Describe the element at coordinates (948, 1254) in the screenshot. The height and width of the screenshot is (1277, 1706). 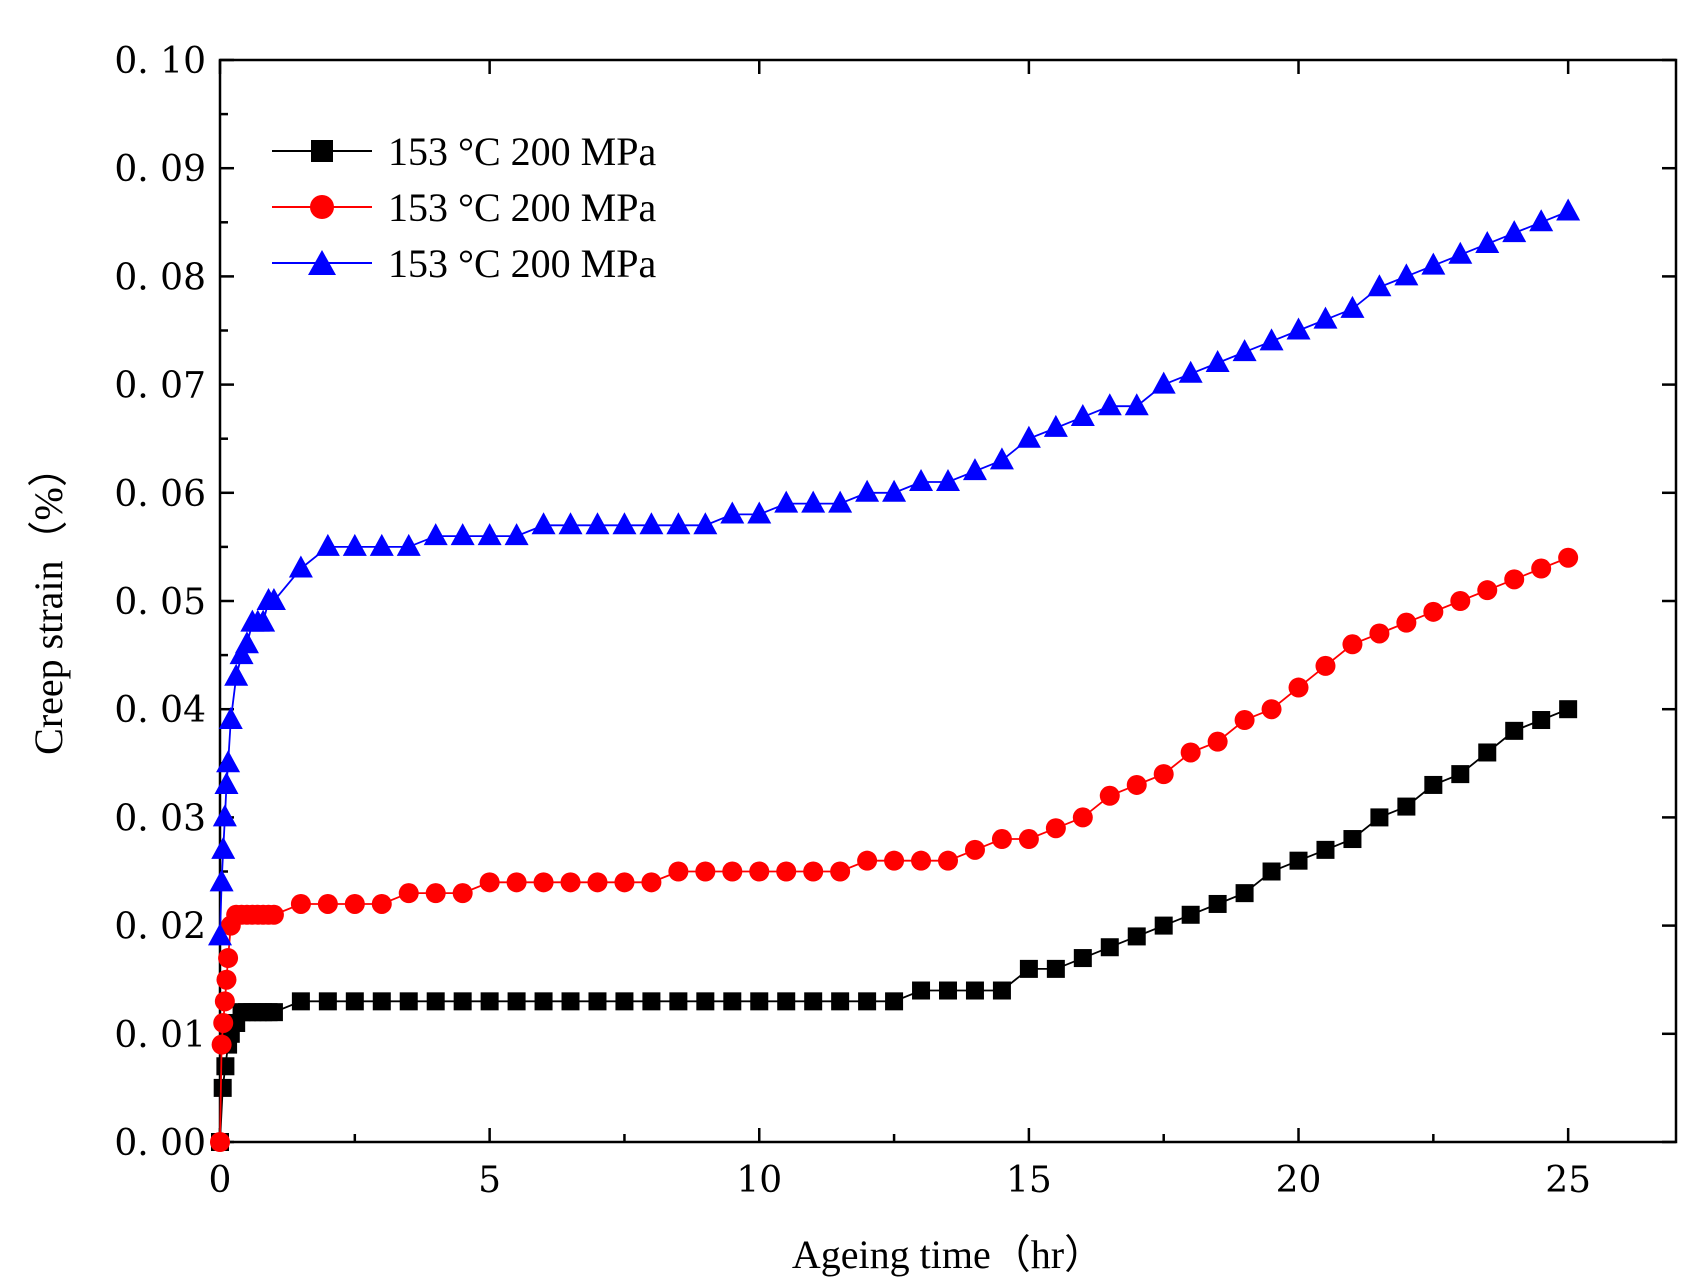
I see `x-axis-title: Ageing time（hr）` at that location.